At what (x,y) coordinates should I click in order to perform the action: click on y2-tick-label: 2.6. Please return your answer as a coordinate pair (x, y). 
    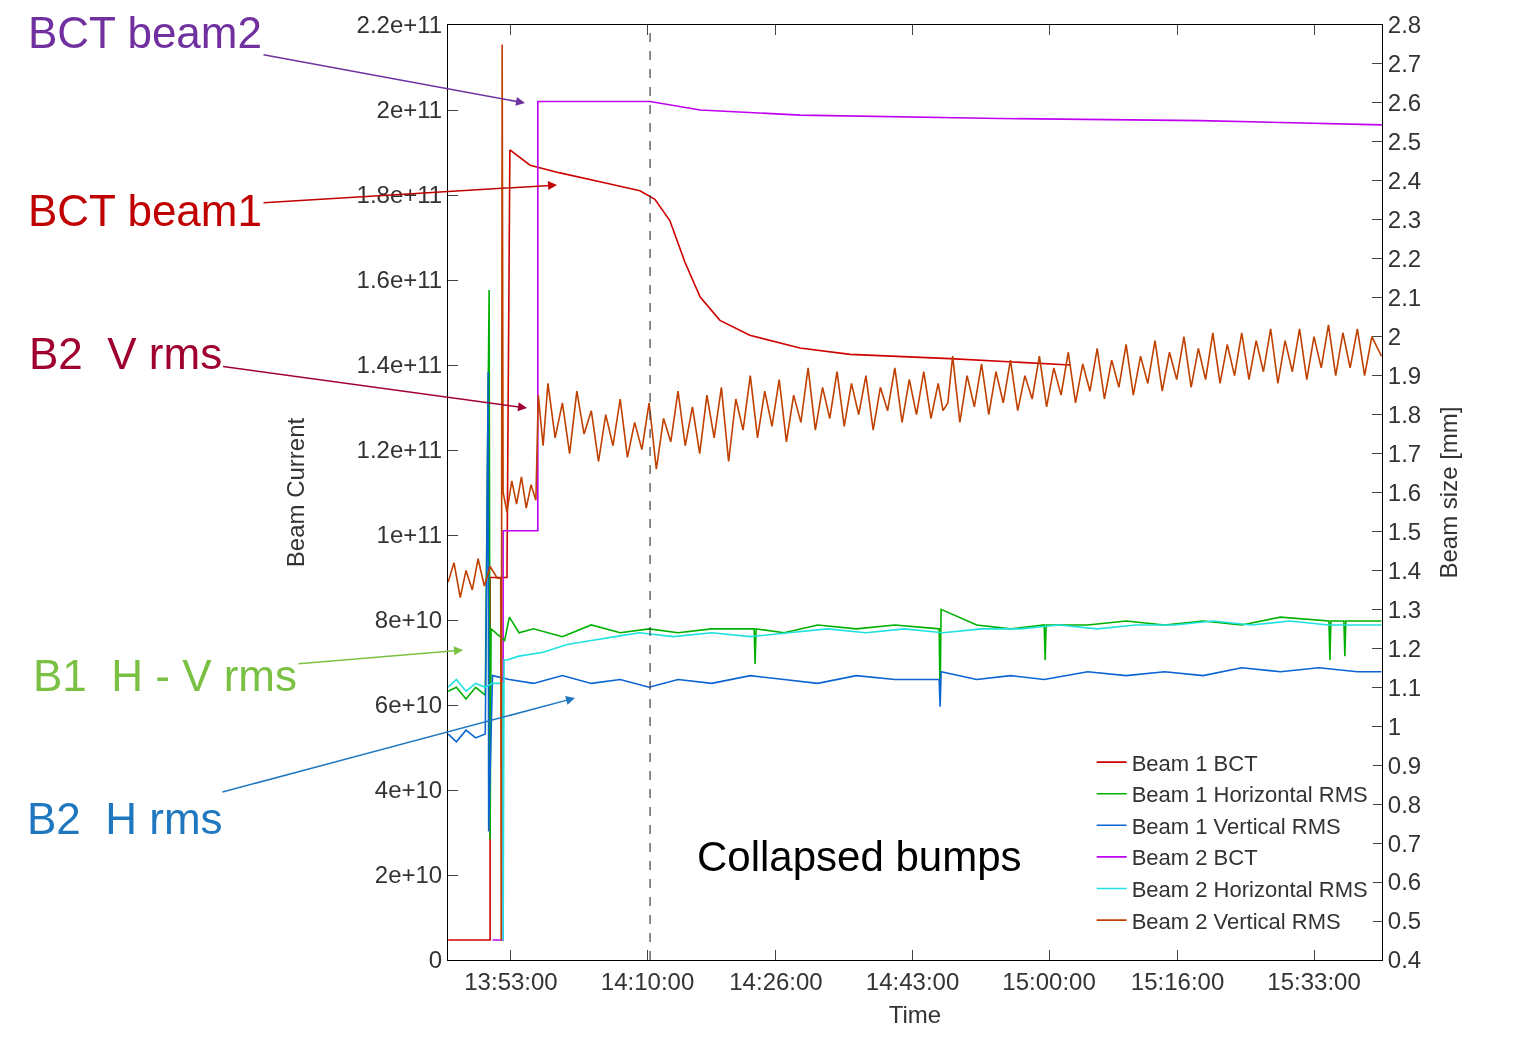
    Looking at the image, I should click on (1404, 103).